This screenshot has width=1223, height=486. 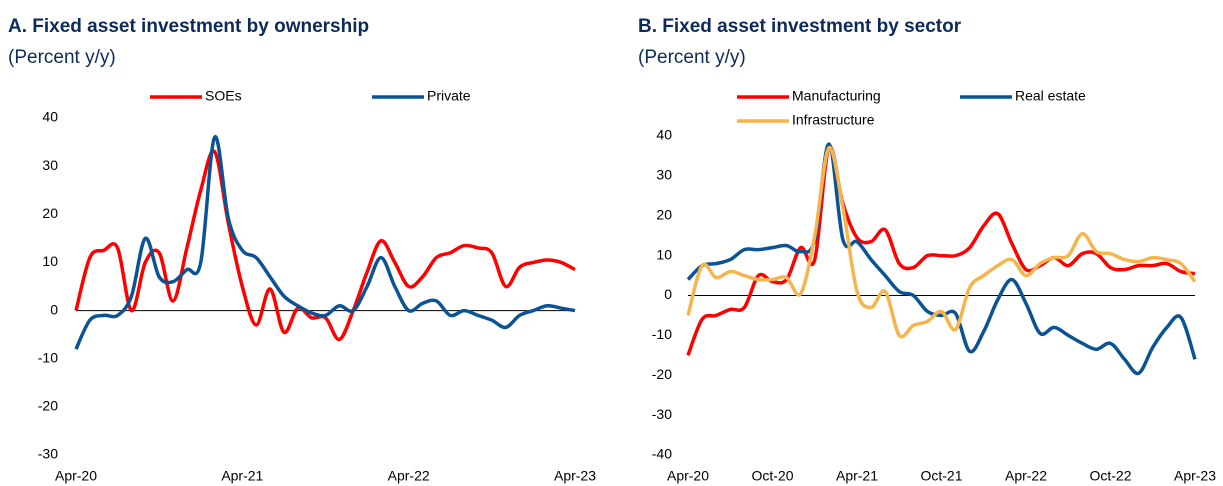 What do you see at coordinates (833, 120) in the screenshot?
I see `legend-label: Infrastructure` at bounding box center [833, 120].